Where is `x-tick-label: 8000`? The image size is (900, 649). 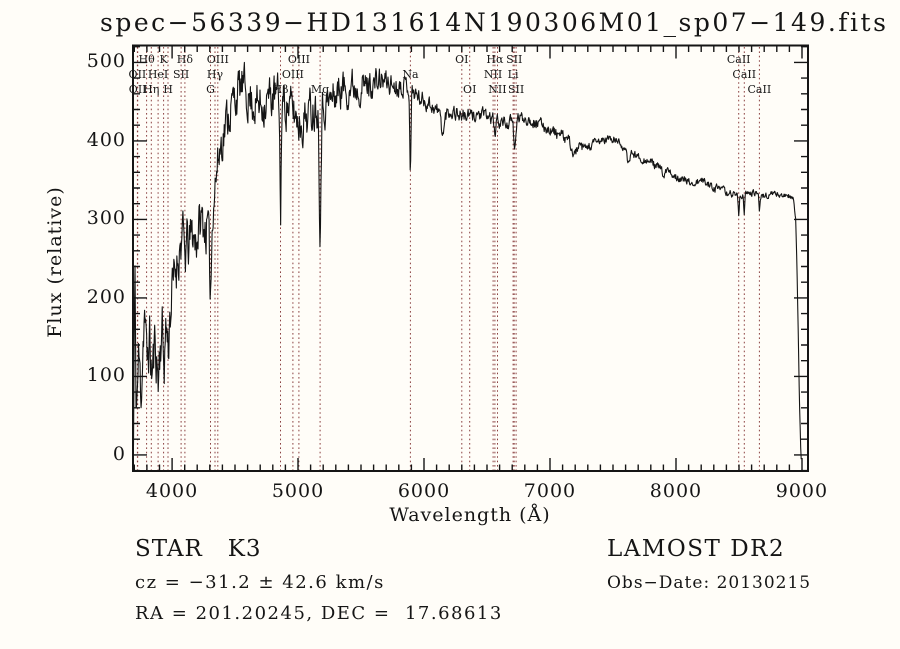
x-tick-label: 8000 is located at coordinates (676, 491).